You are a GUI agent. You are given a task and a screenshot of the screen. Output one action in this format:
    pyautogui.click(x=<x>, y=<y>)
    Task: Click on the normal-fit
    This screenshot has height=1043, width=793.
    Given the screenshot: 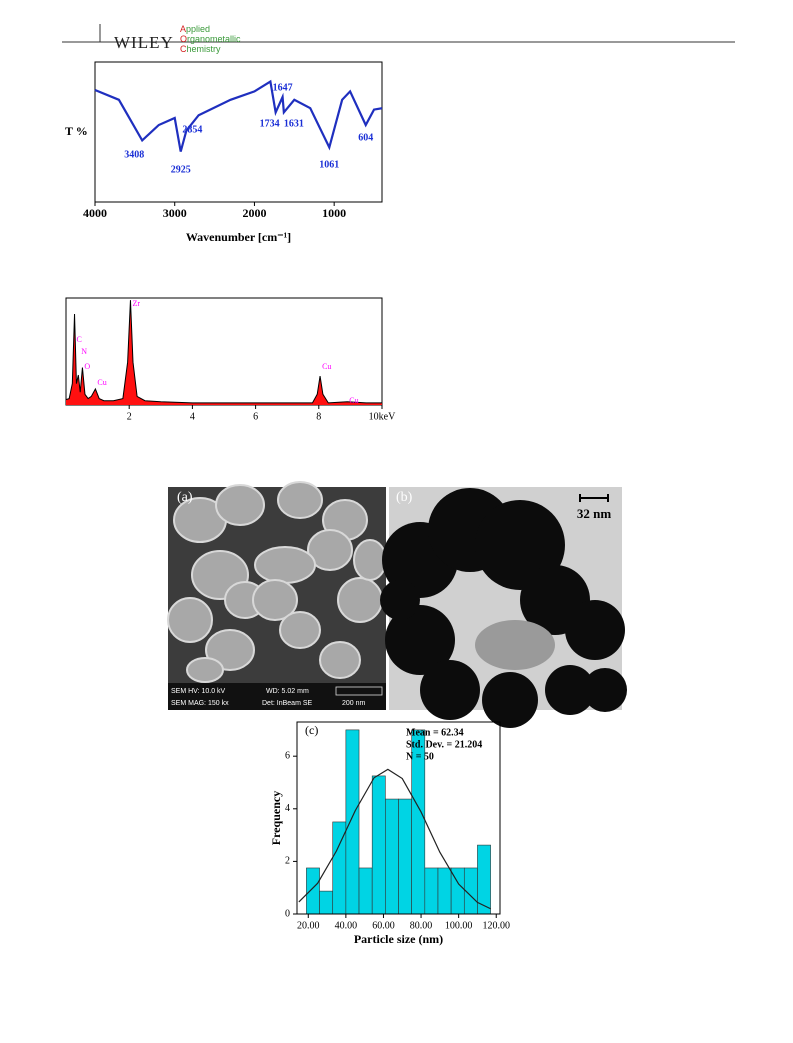 What is the action you would take?
    pyautogui.click(x=394, y=839)
    